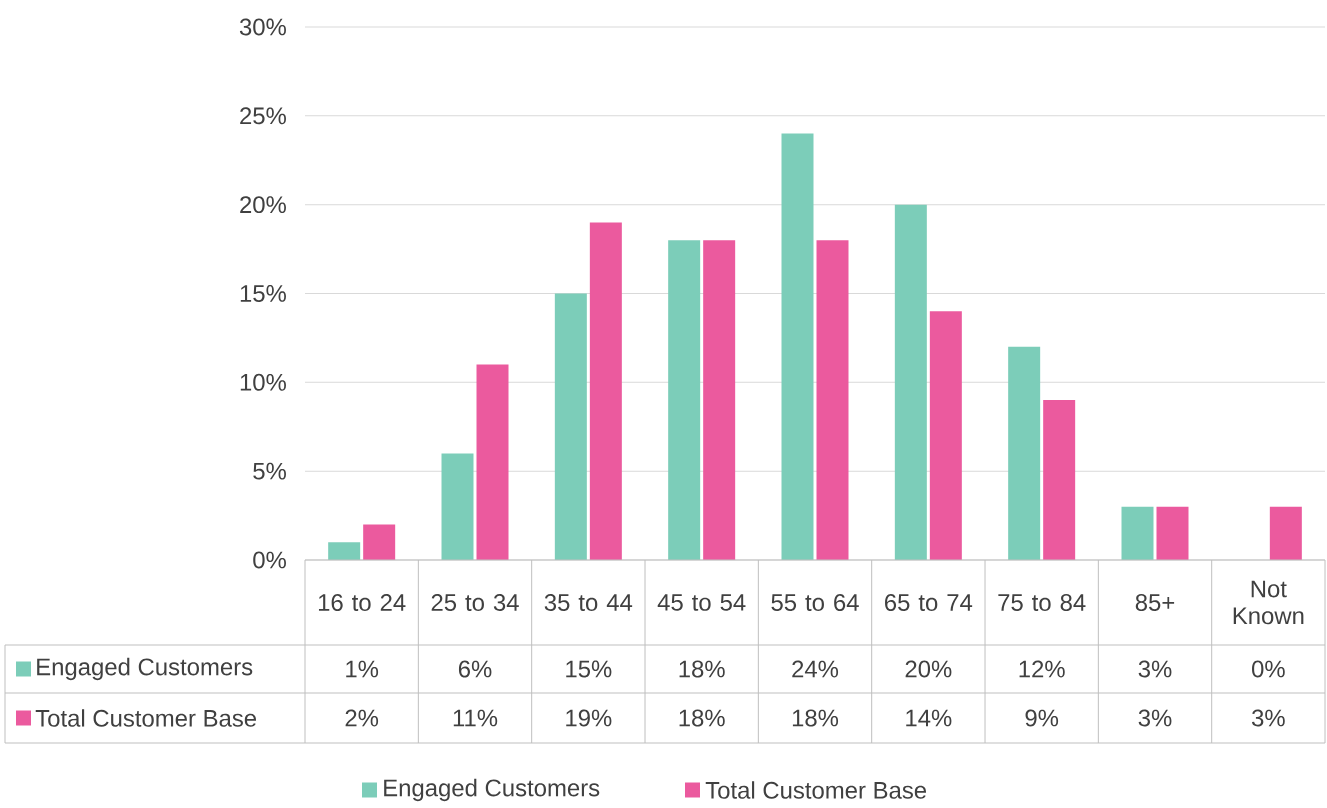 This screenshot has width=1327, height=808. What do you see at coordinates (362, 669) in the screenshot?
I see `data-label: 1%` at bounding box center [362, 669].